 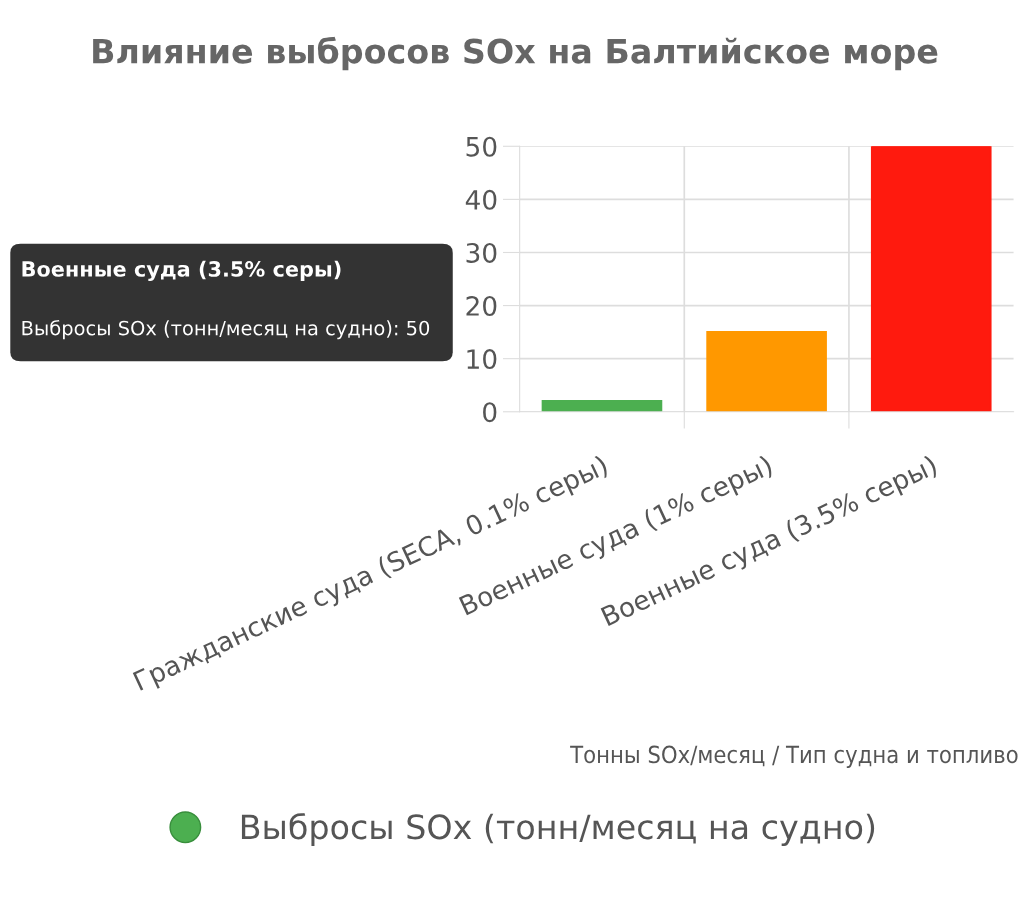 What do you see at coordinates (515, 53) in the screenshot?
I see `chart-title: Влияние выбросов SOx на Балтийское море` at bounding box center [515, 53].